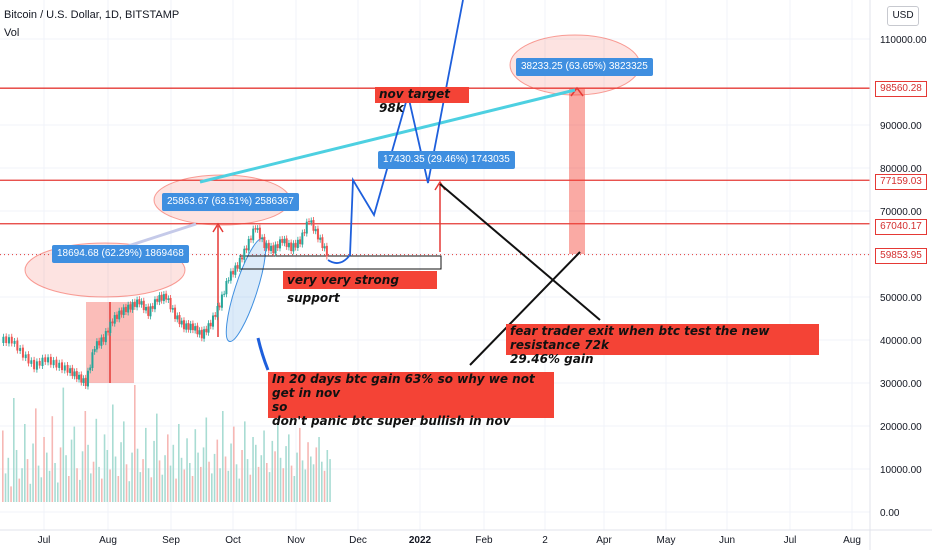 The height and width of the screenshot is (550, 932). What do you see at coordinates (901, 169) in the screenshot?
I see `y-tick-label: 80000.00` at bounding box center [901, 169].